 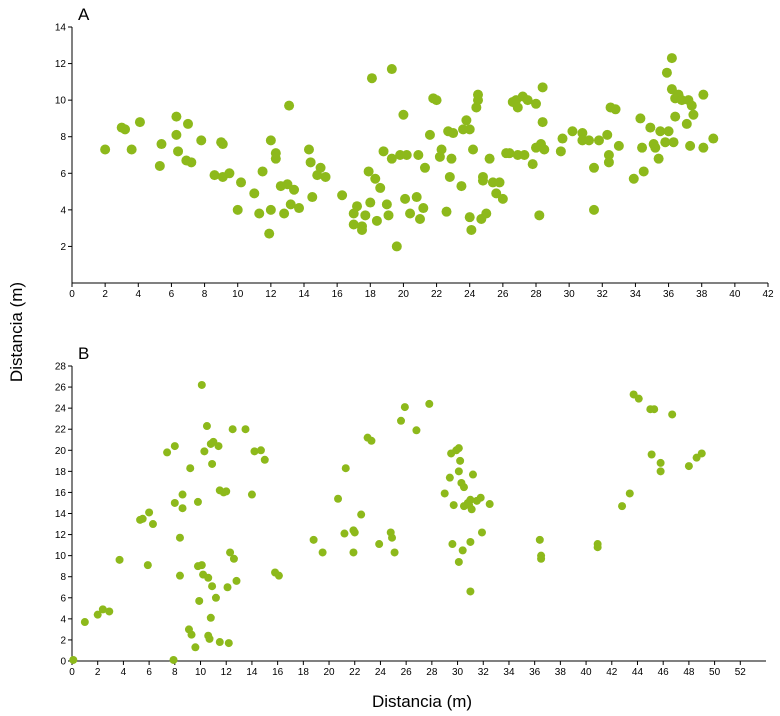 I want to click on y-tick-label: 10, so click(x=61, y=556).